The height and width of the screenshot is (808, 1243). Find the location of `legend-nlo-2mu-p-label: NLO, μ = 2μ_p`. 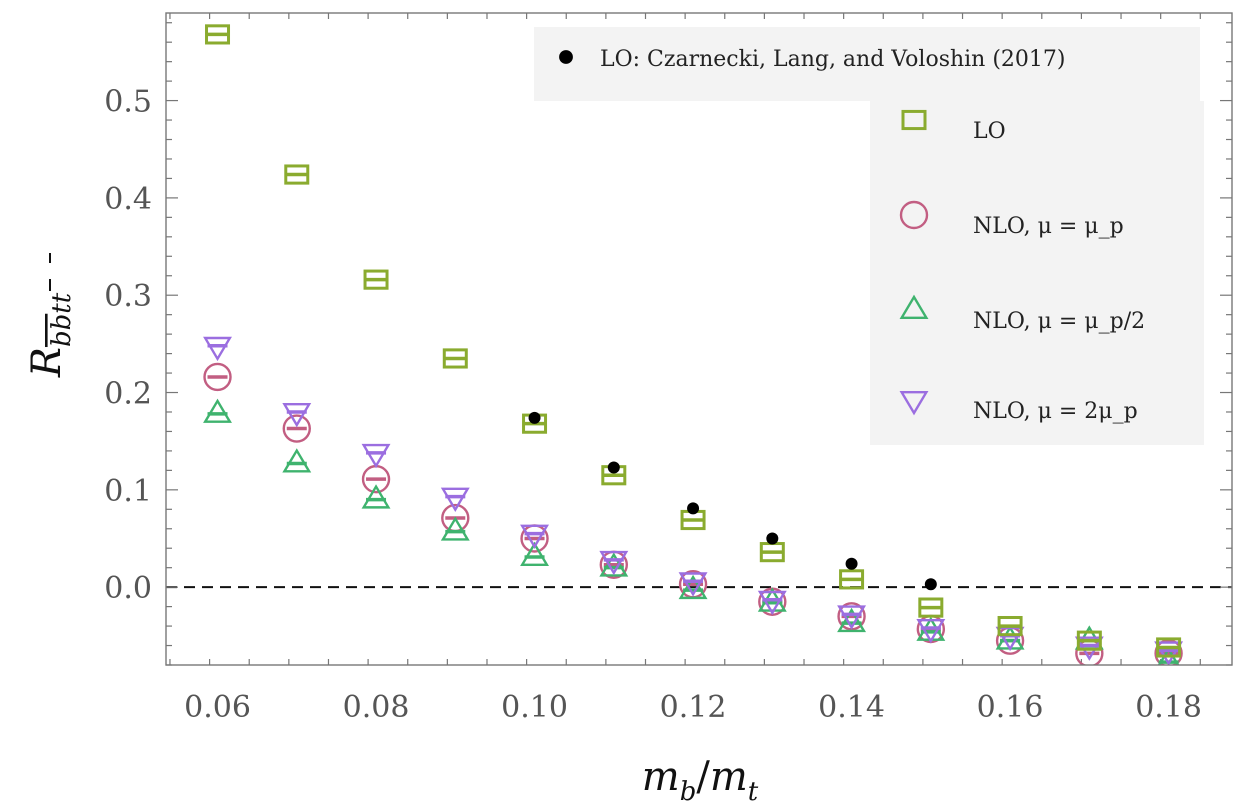

legend-nlo-2mu-p-label: NLO, μ = 2μ_p is located at coordinates (1055, 411).